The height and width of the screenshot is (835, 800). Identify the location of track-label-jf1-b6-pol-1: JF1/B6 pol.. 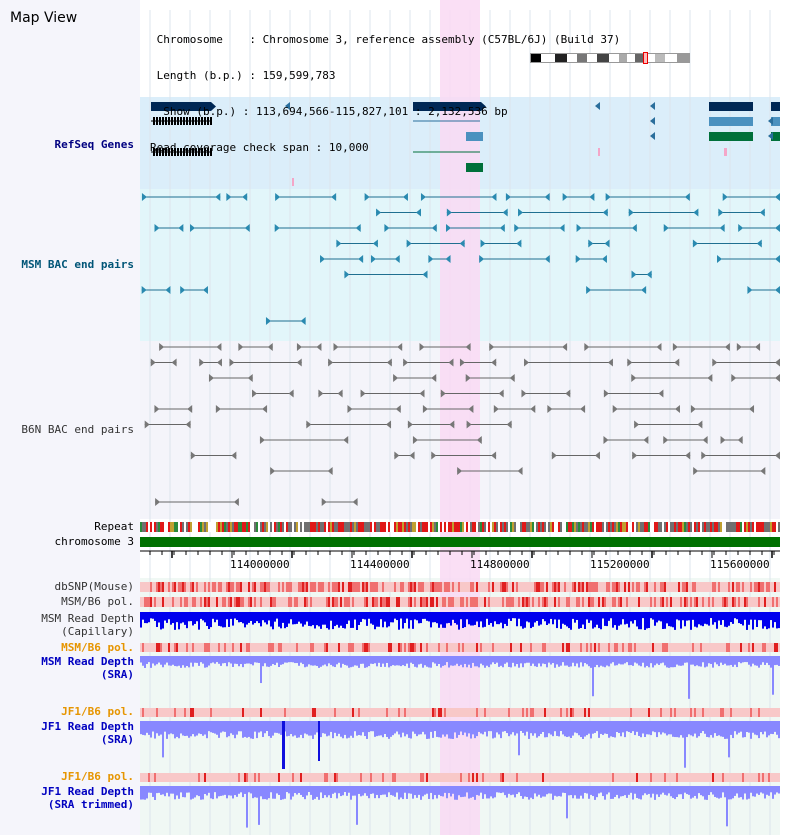
(97, 711).